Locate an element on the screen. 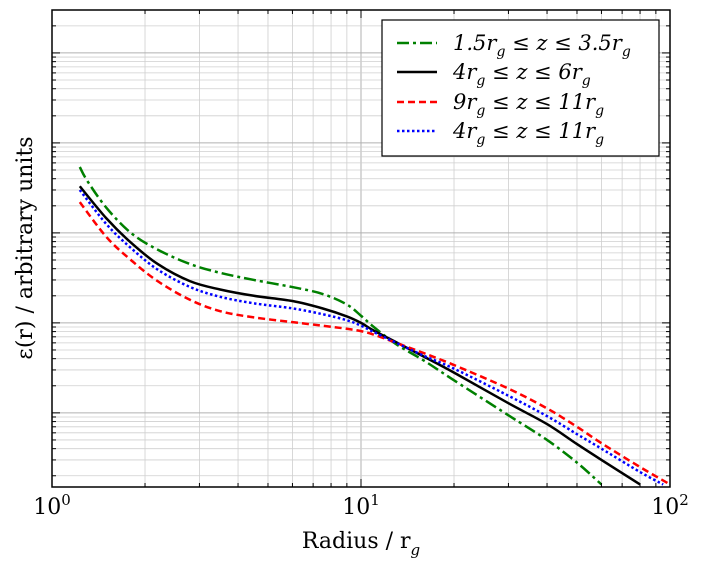 This screenshot has width=702, height=569. x-tick-label-3: 10² is located at coordinates (670, 505).